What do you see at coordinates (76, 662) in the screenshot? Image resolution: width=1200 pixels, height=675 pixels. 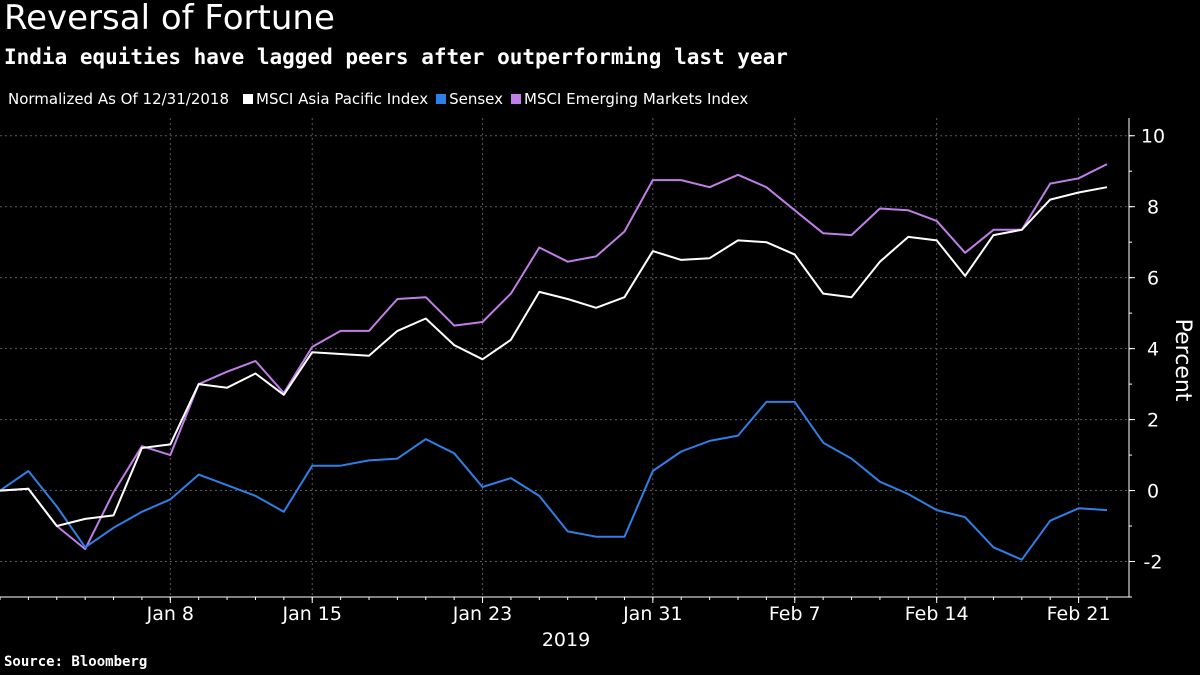 I see `source-note: Source: Bloomberg` at bounding box center [76, 662].